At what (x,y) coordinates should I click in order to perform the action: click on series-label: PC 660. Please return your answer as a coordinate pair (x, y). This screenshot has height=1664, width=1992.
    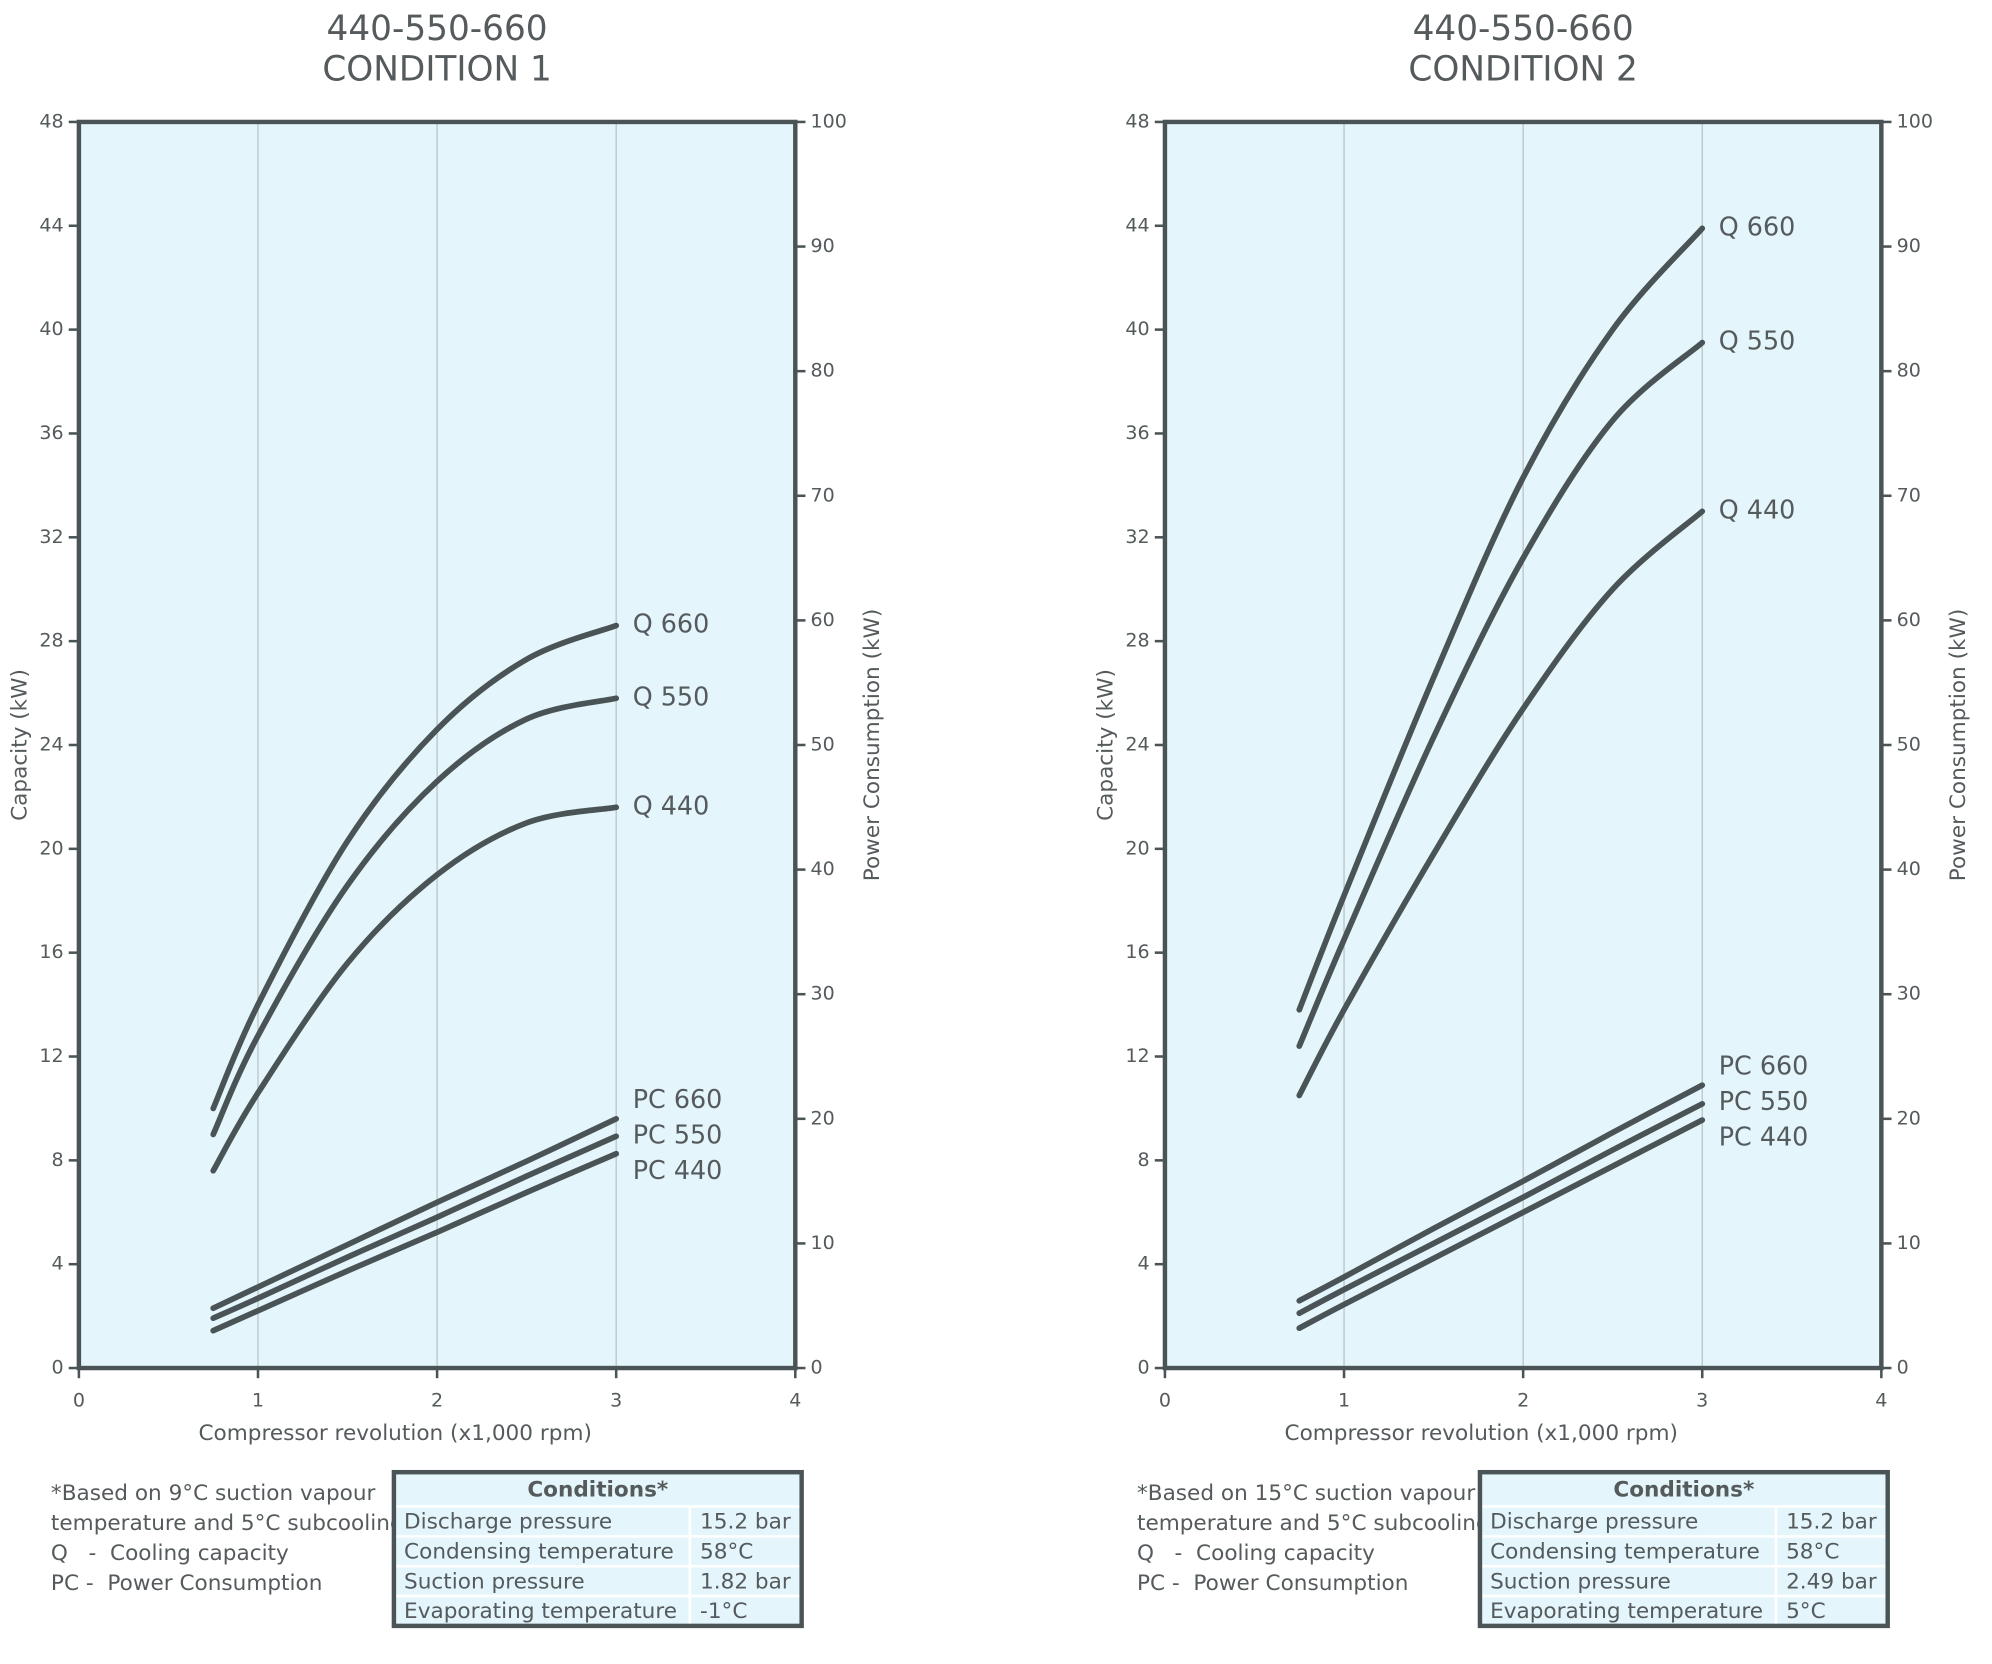
    Looking at the image, I should click on (678, 1099).